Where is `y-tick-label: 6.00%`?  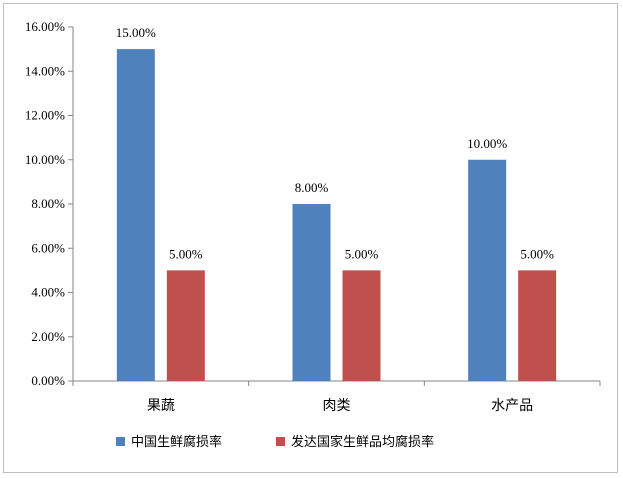
y-tick-label: 6.00% is located at coordinates (48, 247).